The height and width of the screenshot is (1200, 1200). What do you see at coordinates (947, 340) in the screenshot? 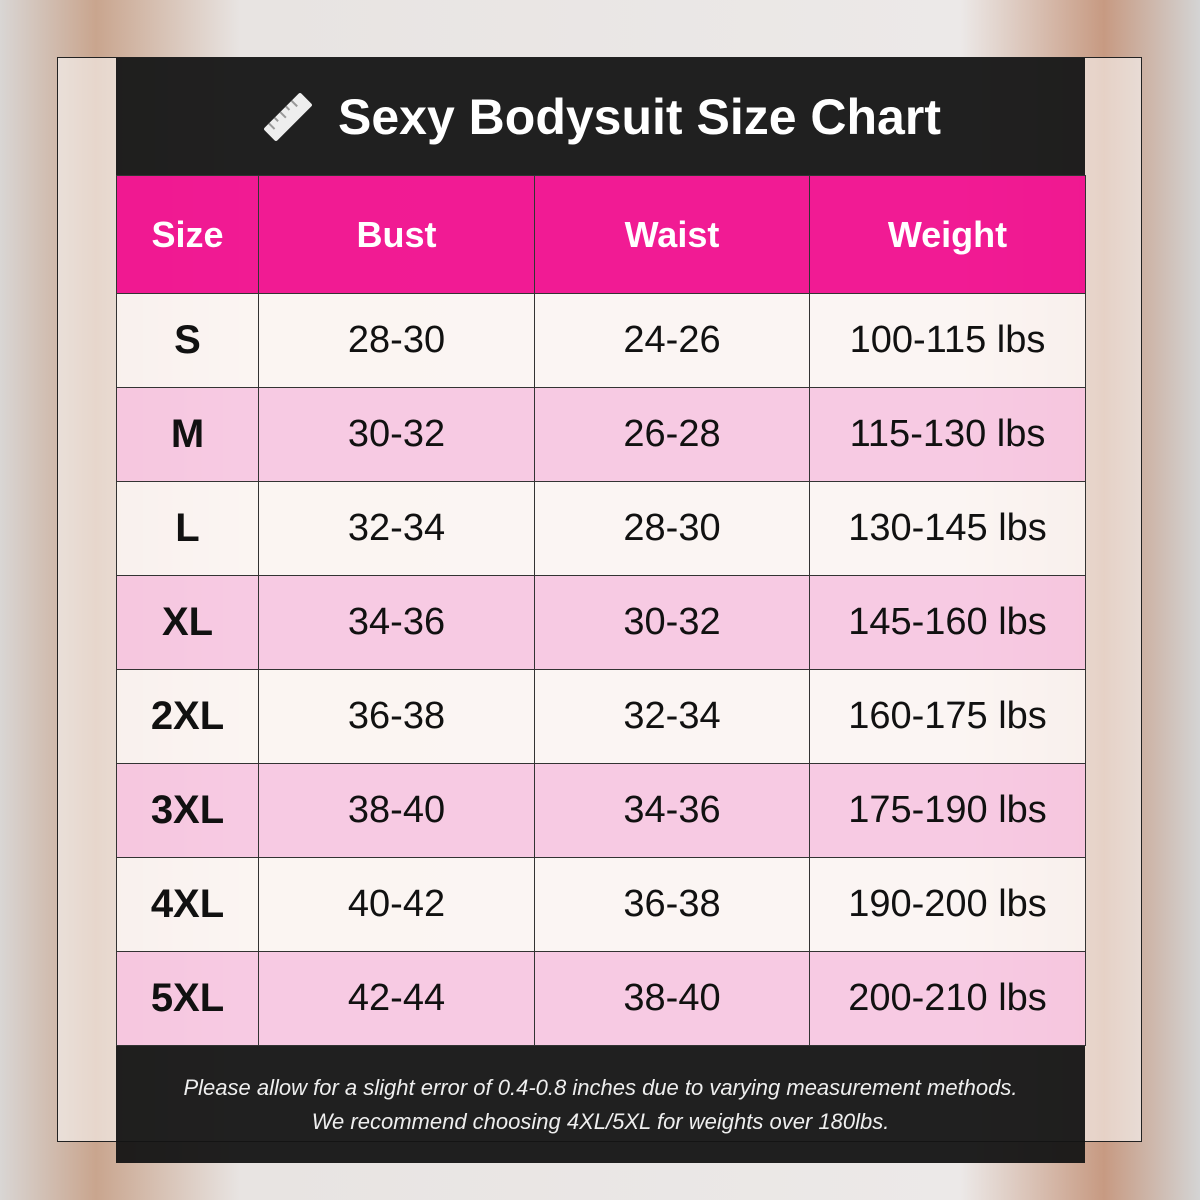
I see `table-cell: 100-115 lbs` at bounding box center [947, 340].